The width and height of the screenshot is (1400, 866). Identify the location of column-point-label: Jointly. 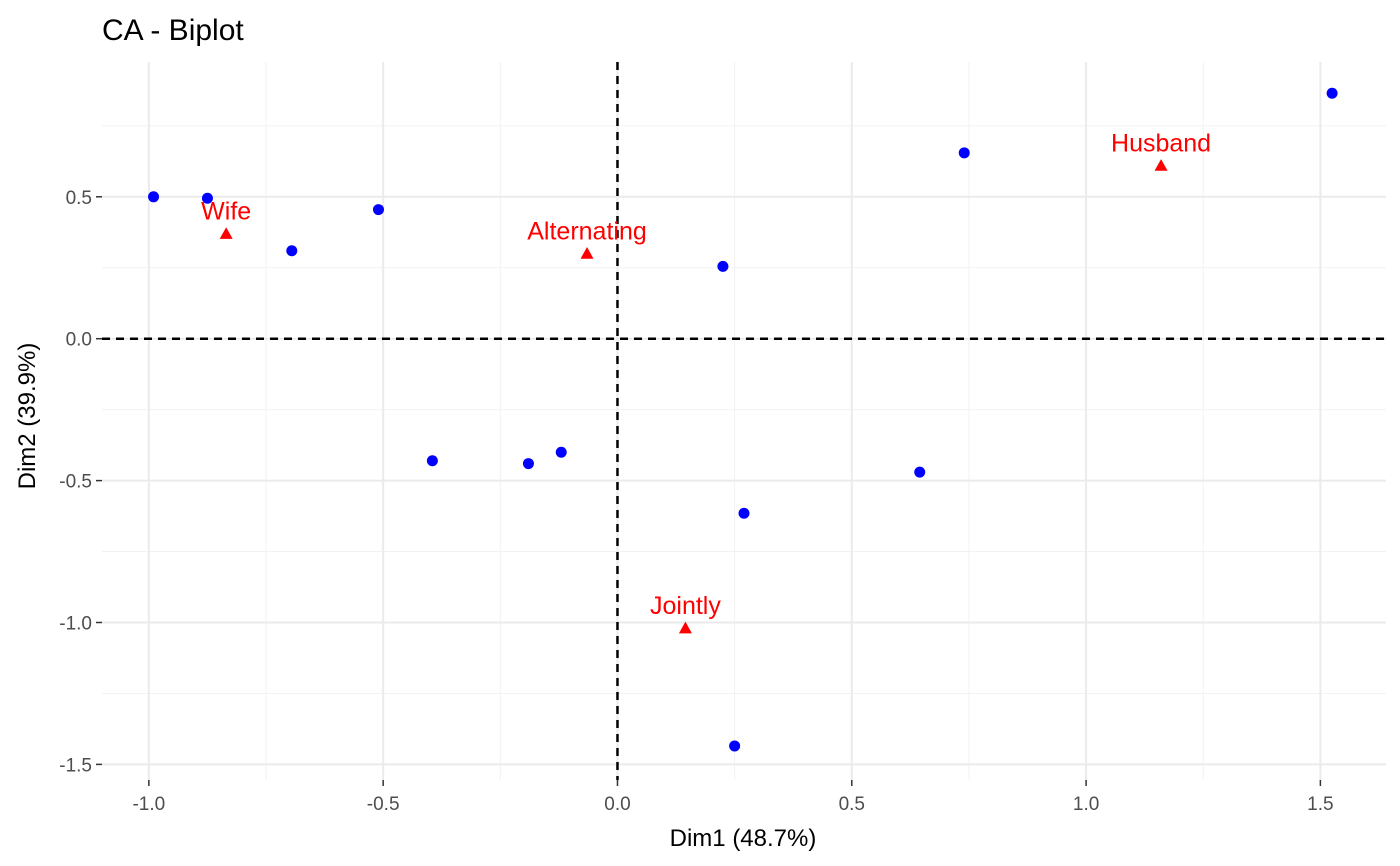
(685, 606).